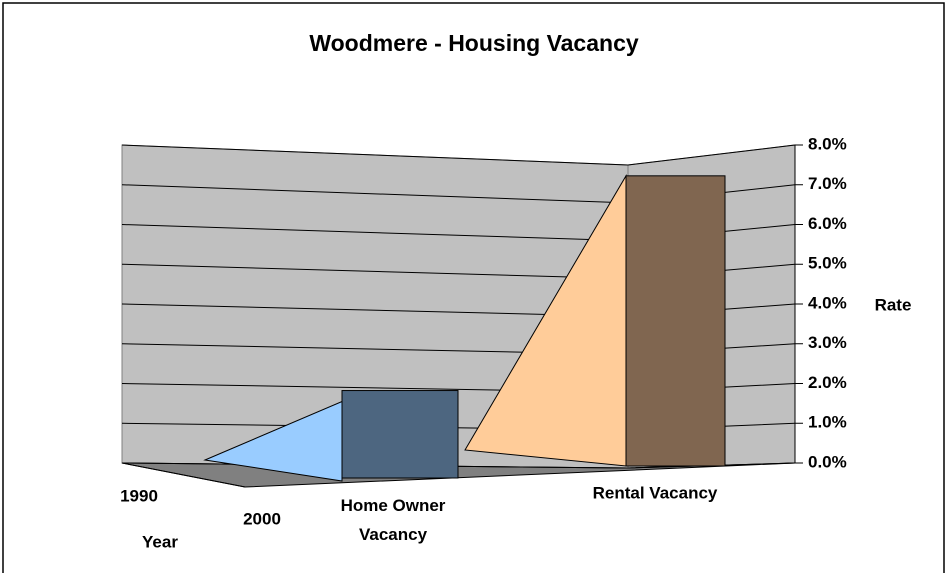  I want to click on chart-title: Woodmere - Housing Vacancy, so click(474, 43).